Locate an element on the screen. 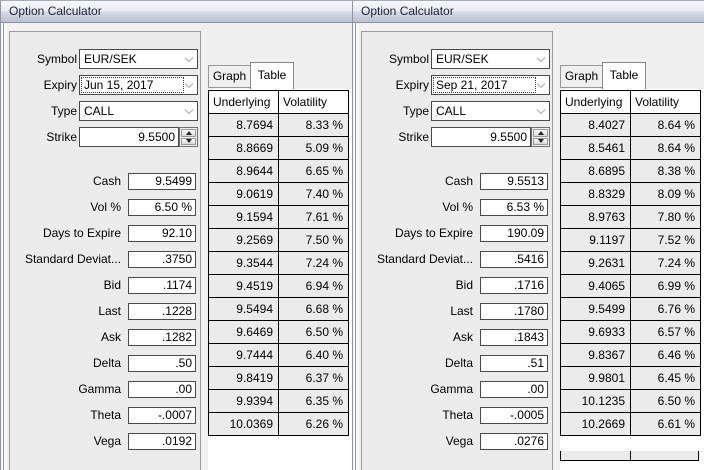 The width and height of the screenshot is (704, 470). underlying-cell: 8.5461 is located at coordinates (595, 148).